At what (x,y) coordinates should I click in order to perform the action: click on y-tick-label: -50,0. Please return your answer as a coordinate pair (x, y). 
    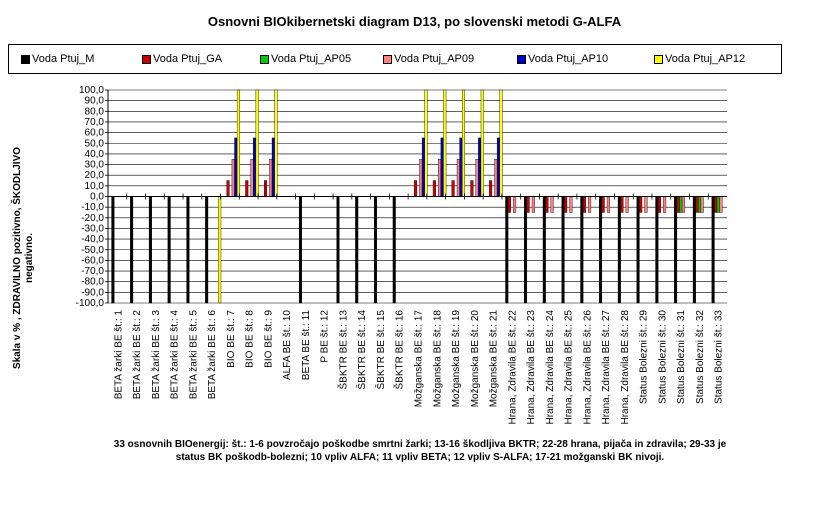
    Looking at the image, I should click on (92, 250).